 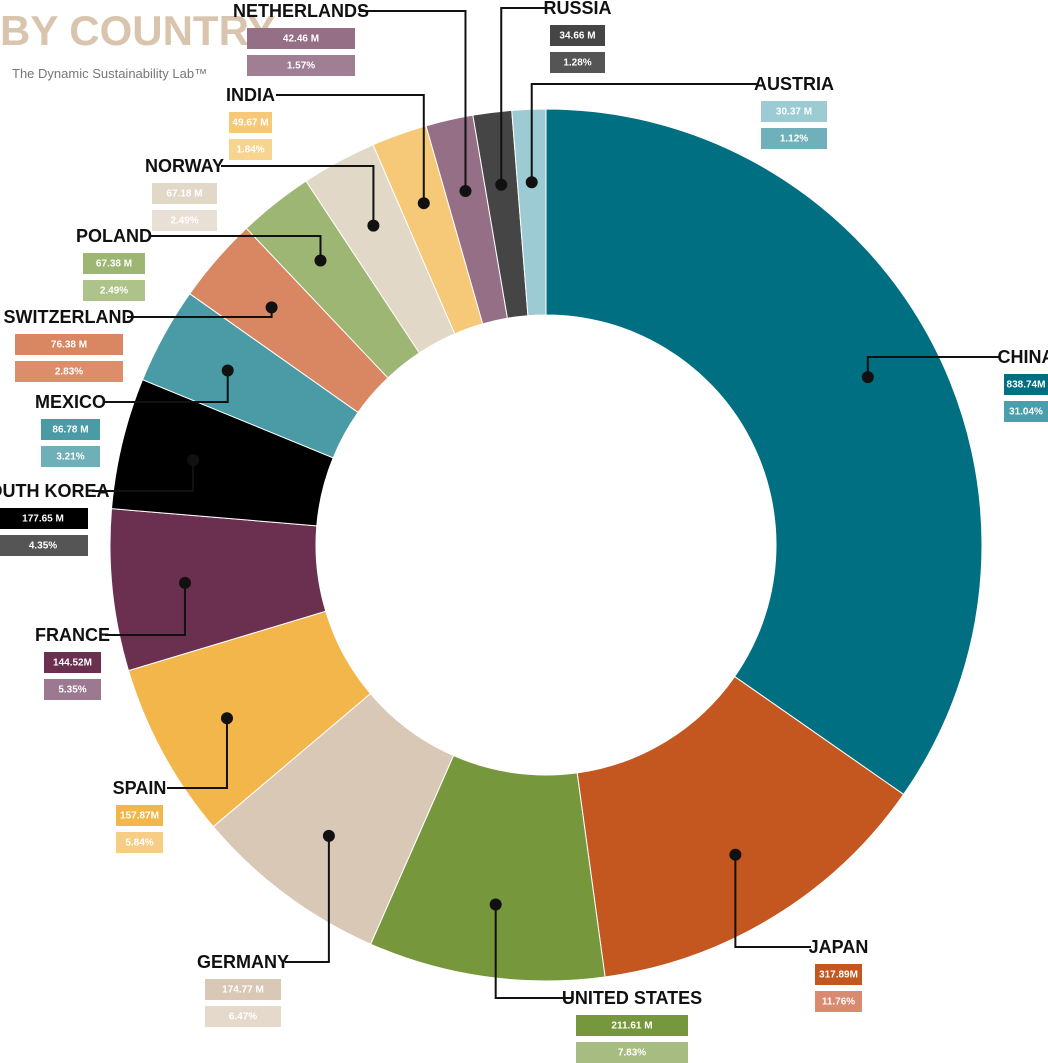 I want to click on percent-label: 6.47%, so click(x=243, y=1017).